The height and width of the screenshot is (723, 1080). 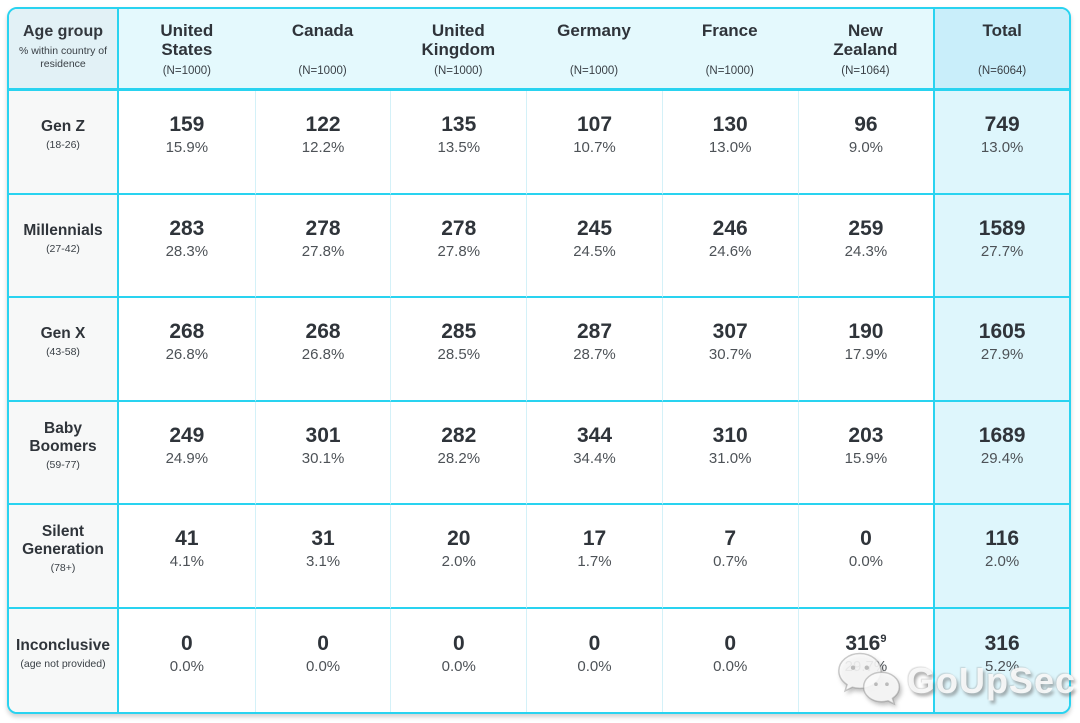 I want to click on cell-percent: 5.2%, so click(x=1002, y=666).